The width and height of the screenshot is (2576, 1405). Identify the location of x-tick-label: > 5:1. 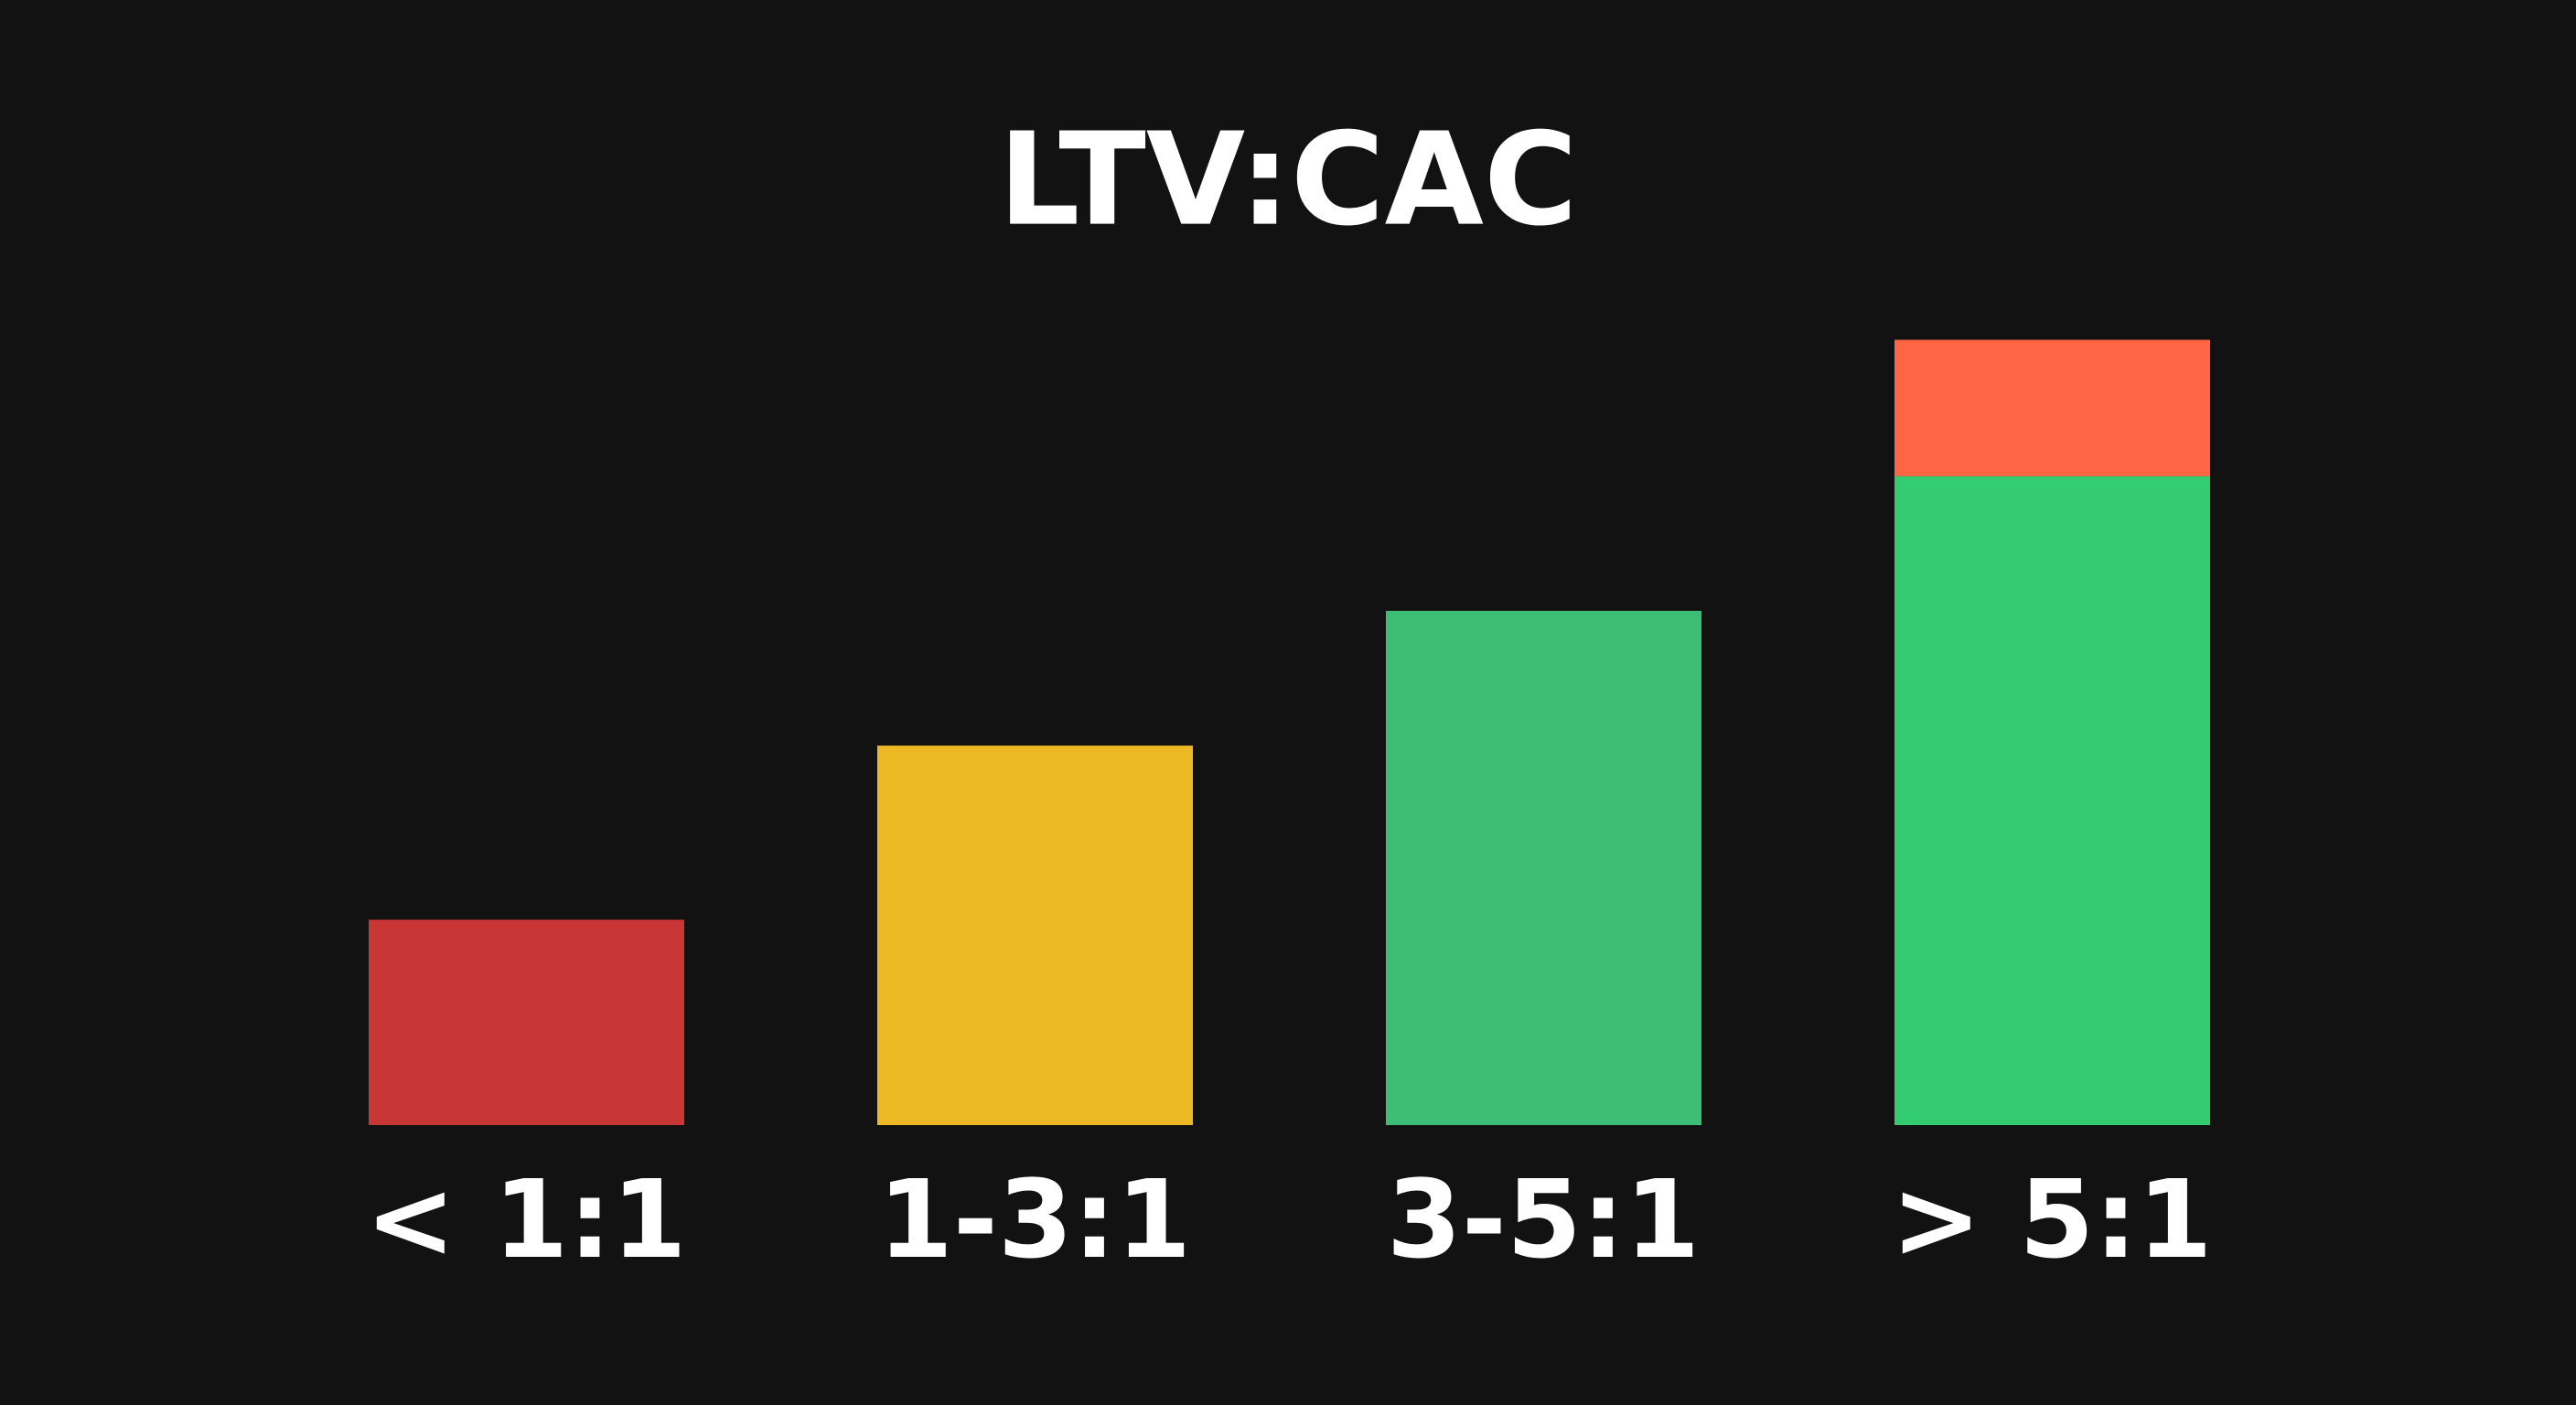
(2051, 1219).